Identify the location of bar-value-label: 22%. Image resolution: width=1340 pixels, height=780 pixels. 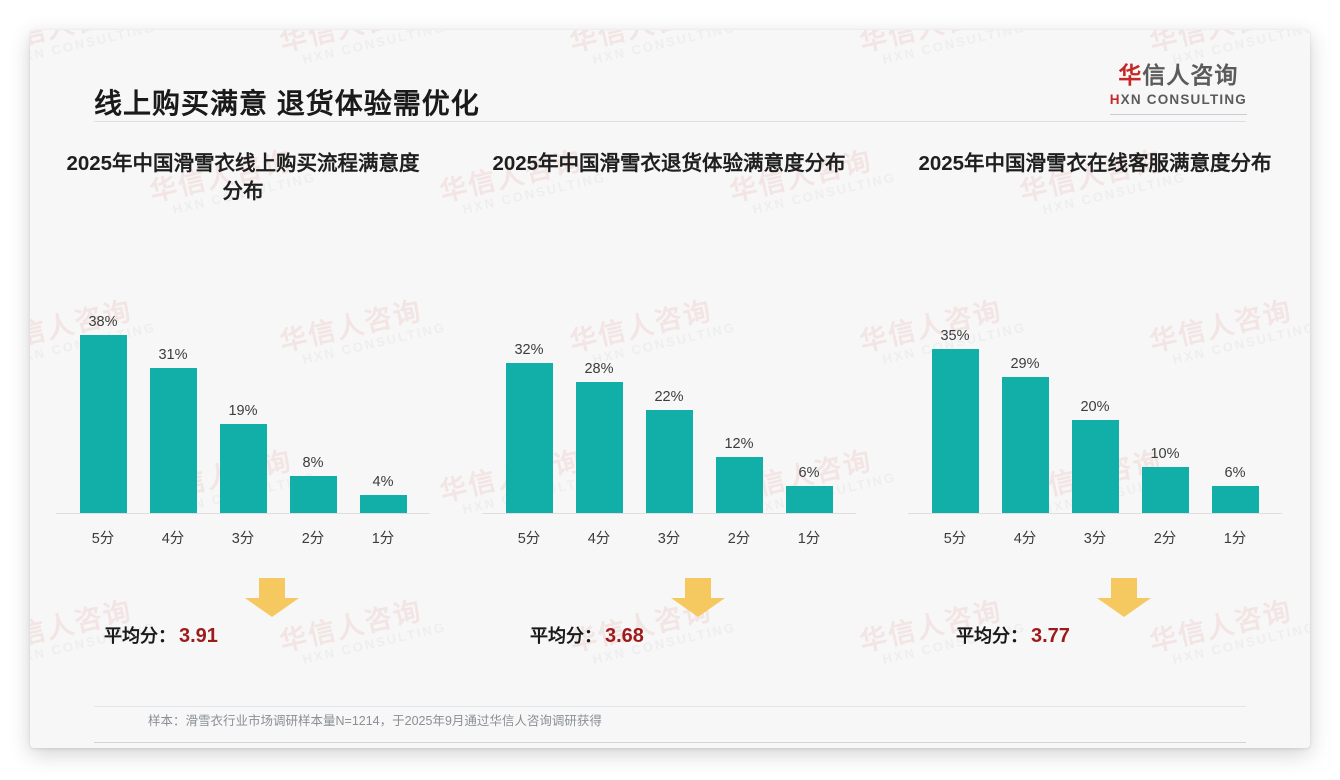
(669, 397).